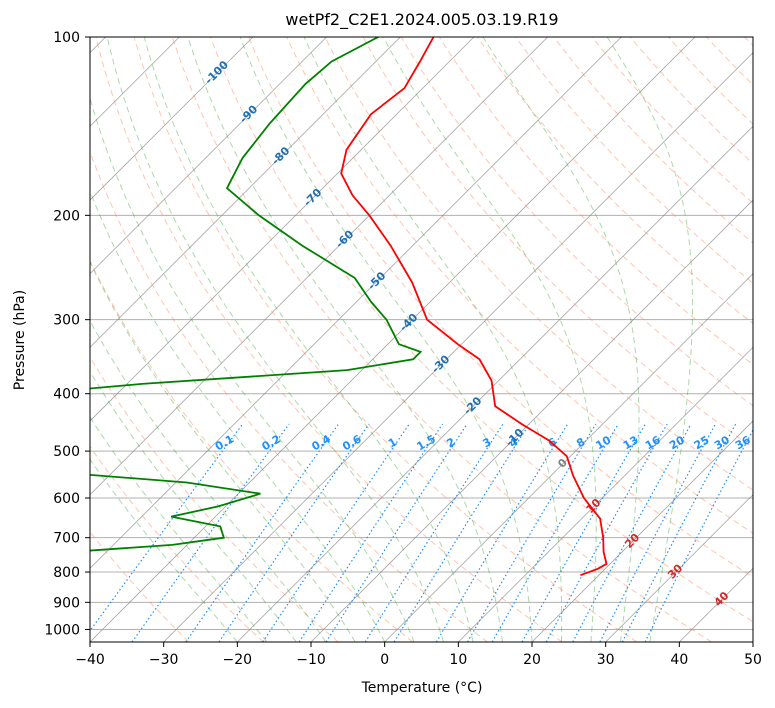 Image resolution: width=775 pixels, height=708 pixels. What do you see at coordinates (450, 442) in the screenshot?
I see `mixing-ratio-label: 2` at bounding box center [450, 442].